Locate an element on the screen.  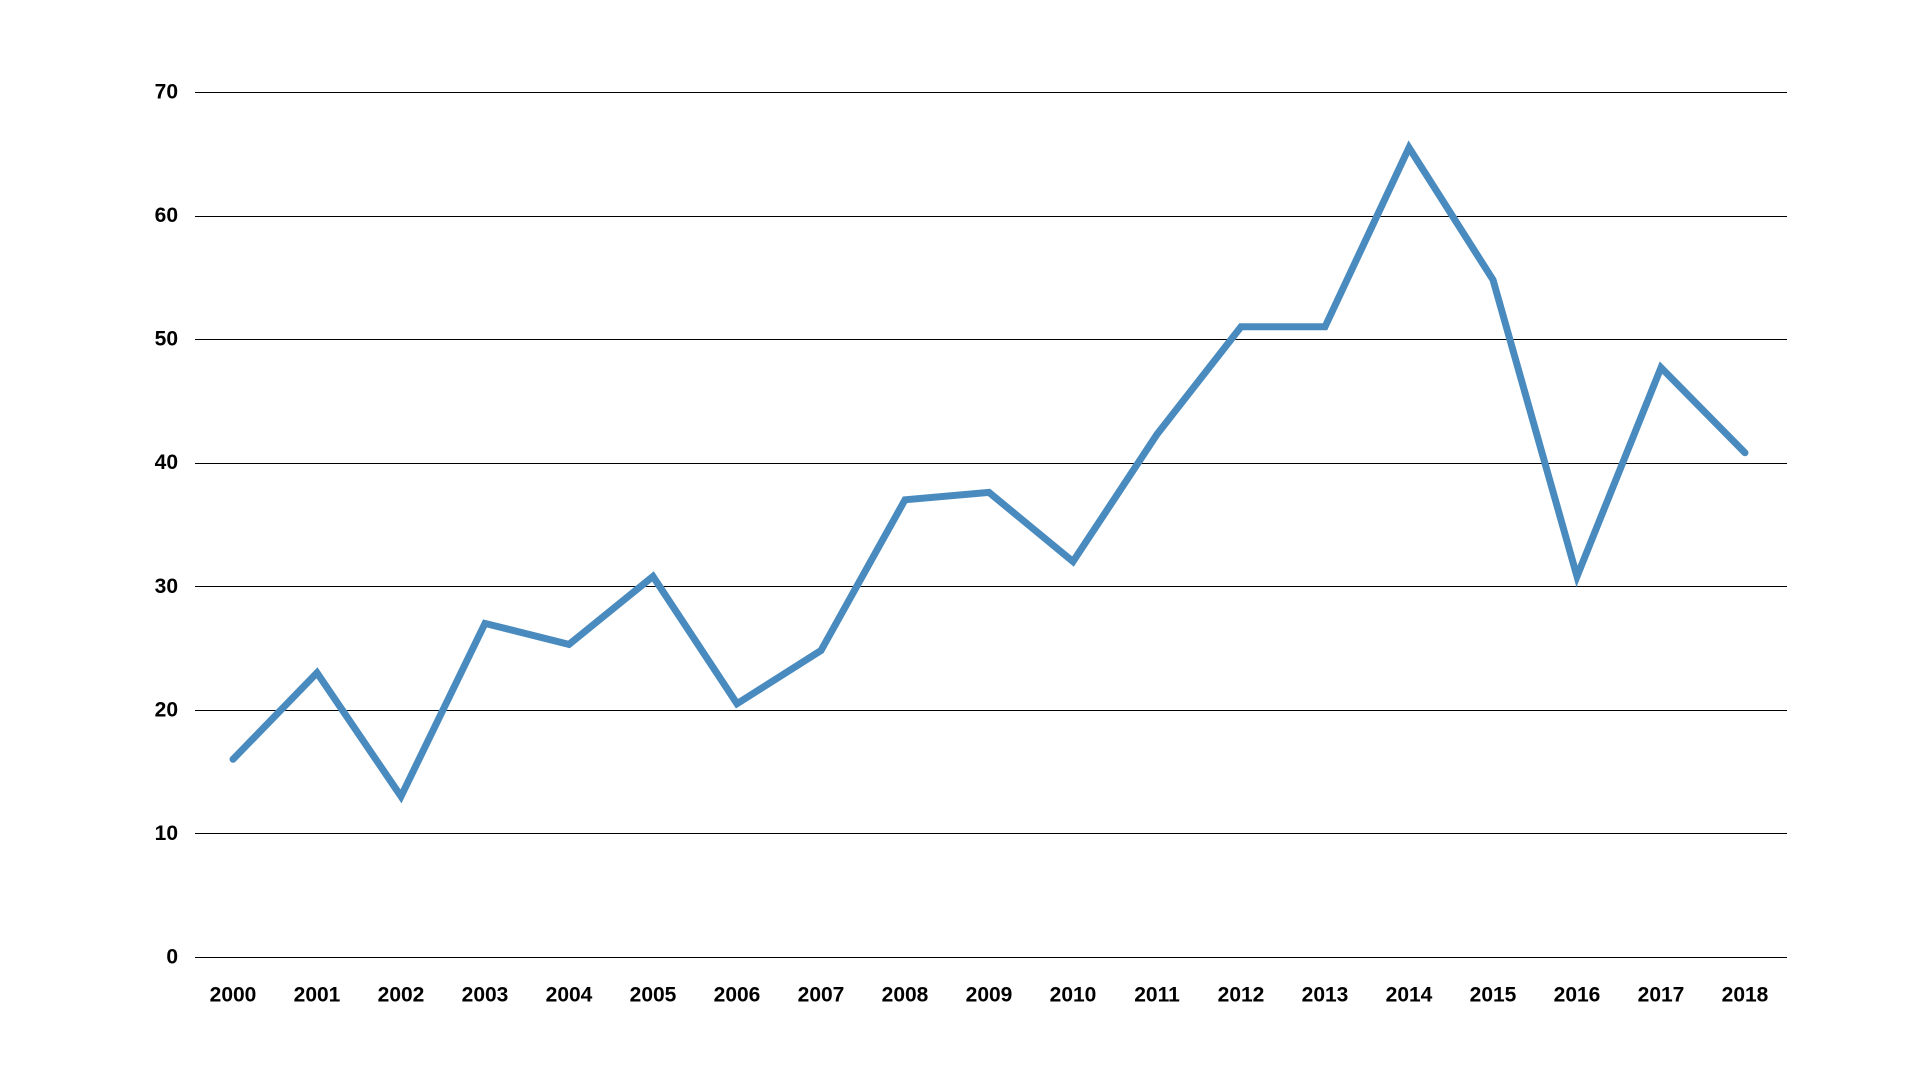
data-point-2008 is located at coordinates (905, 499).